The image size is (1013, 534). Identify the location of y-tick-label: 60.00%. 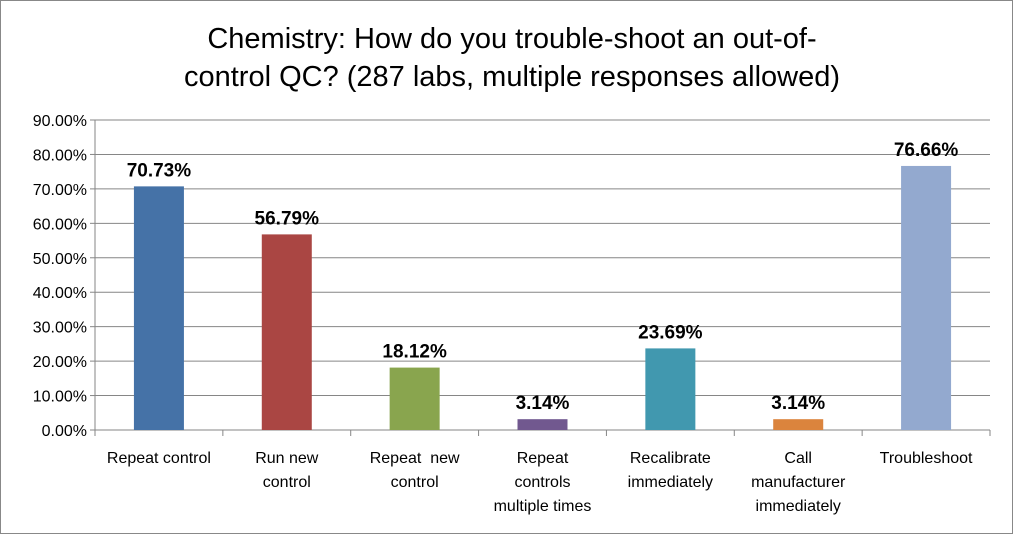
(60, 224).